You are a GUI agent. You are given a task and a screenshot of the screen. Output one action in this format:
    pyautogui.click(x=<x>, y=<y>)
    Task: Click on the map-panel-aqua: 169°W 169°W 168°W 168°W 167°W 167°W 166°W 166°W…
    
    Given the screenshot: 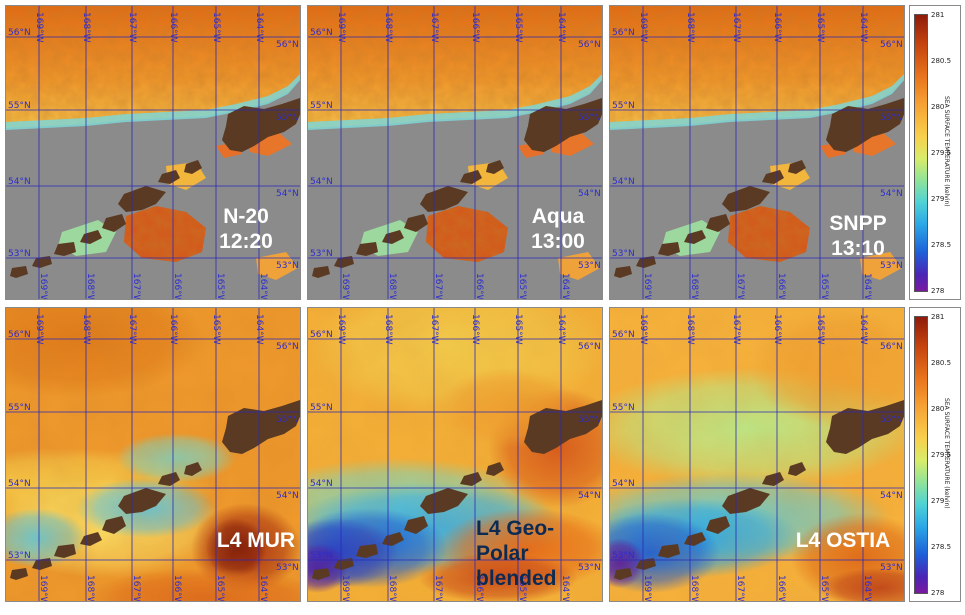 What is the action you would take?
    pyautogui.click(x=455, y=152)
    